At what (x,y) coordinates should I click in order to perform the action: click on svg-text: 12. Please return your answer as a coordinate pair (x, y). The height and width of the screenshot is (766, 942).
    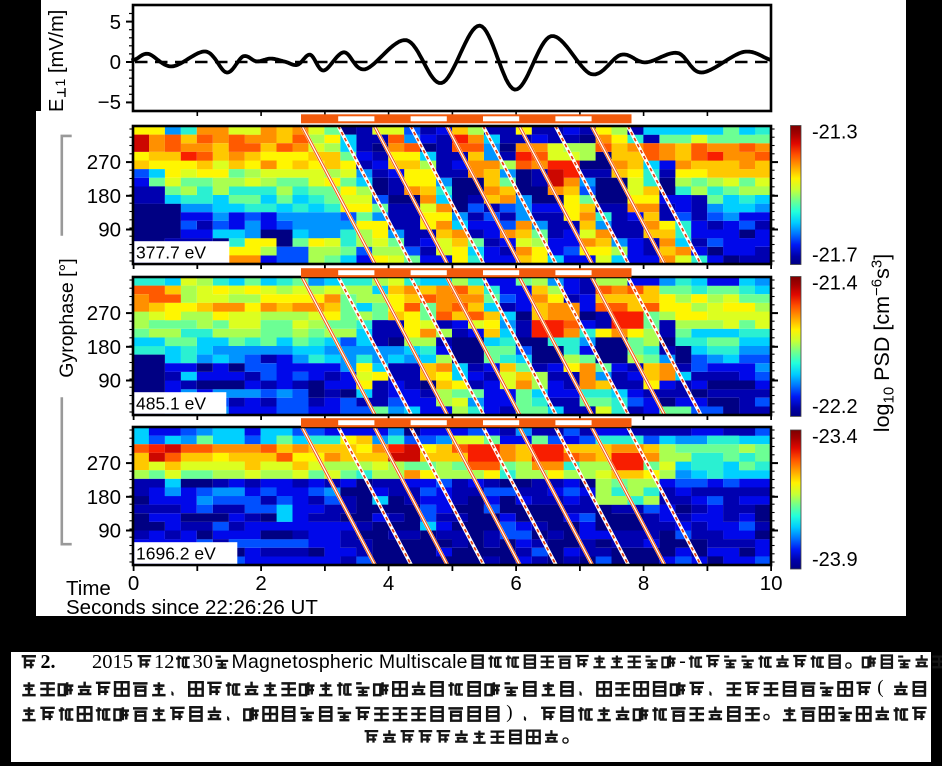
    Looking at the image, I should click on (164, 662).